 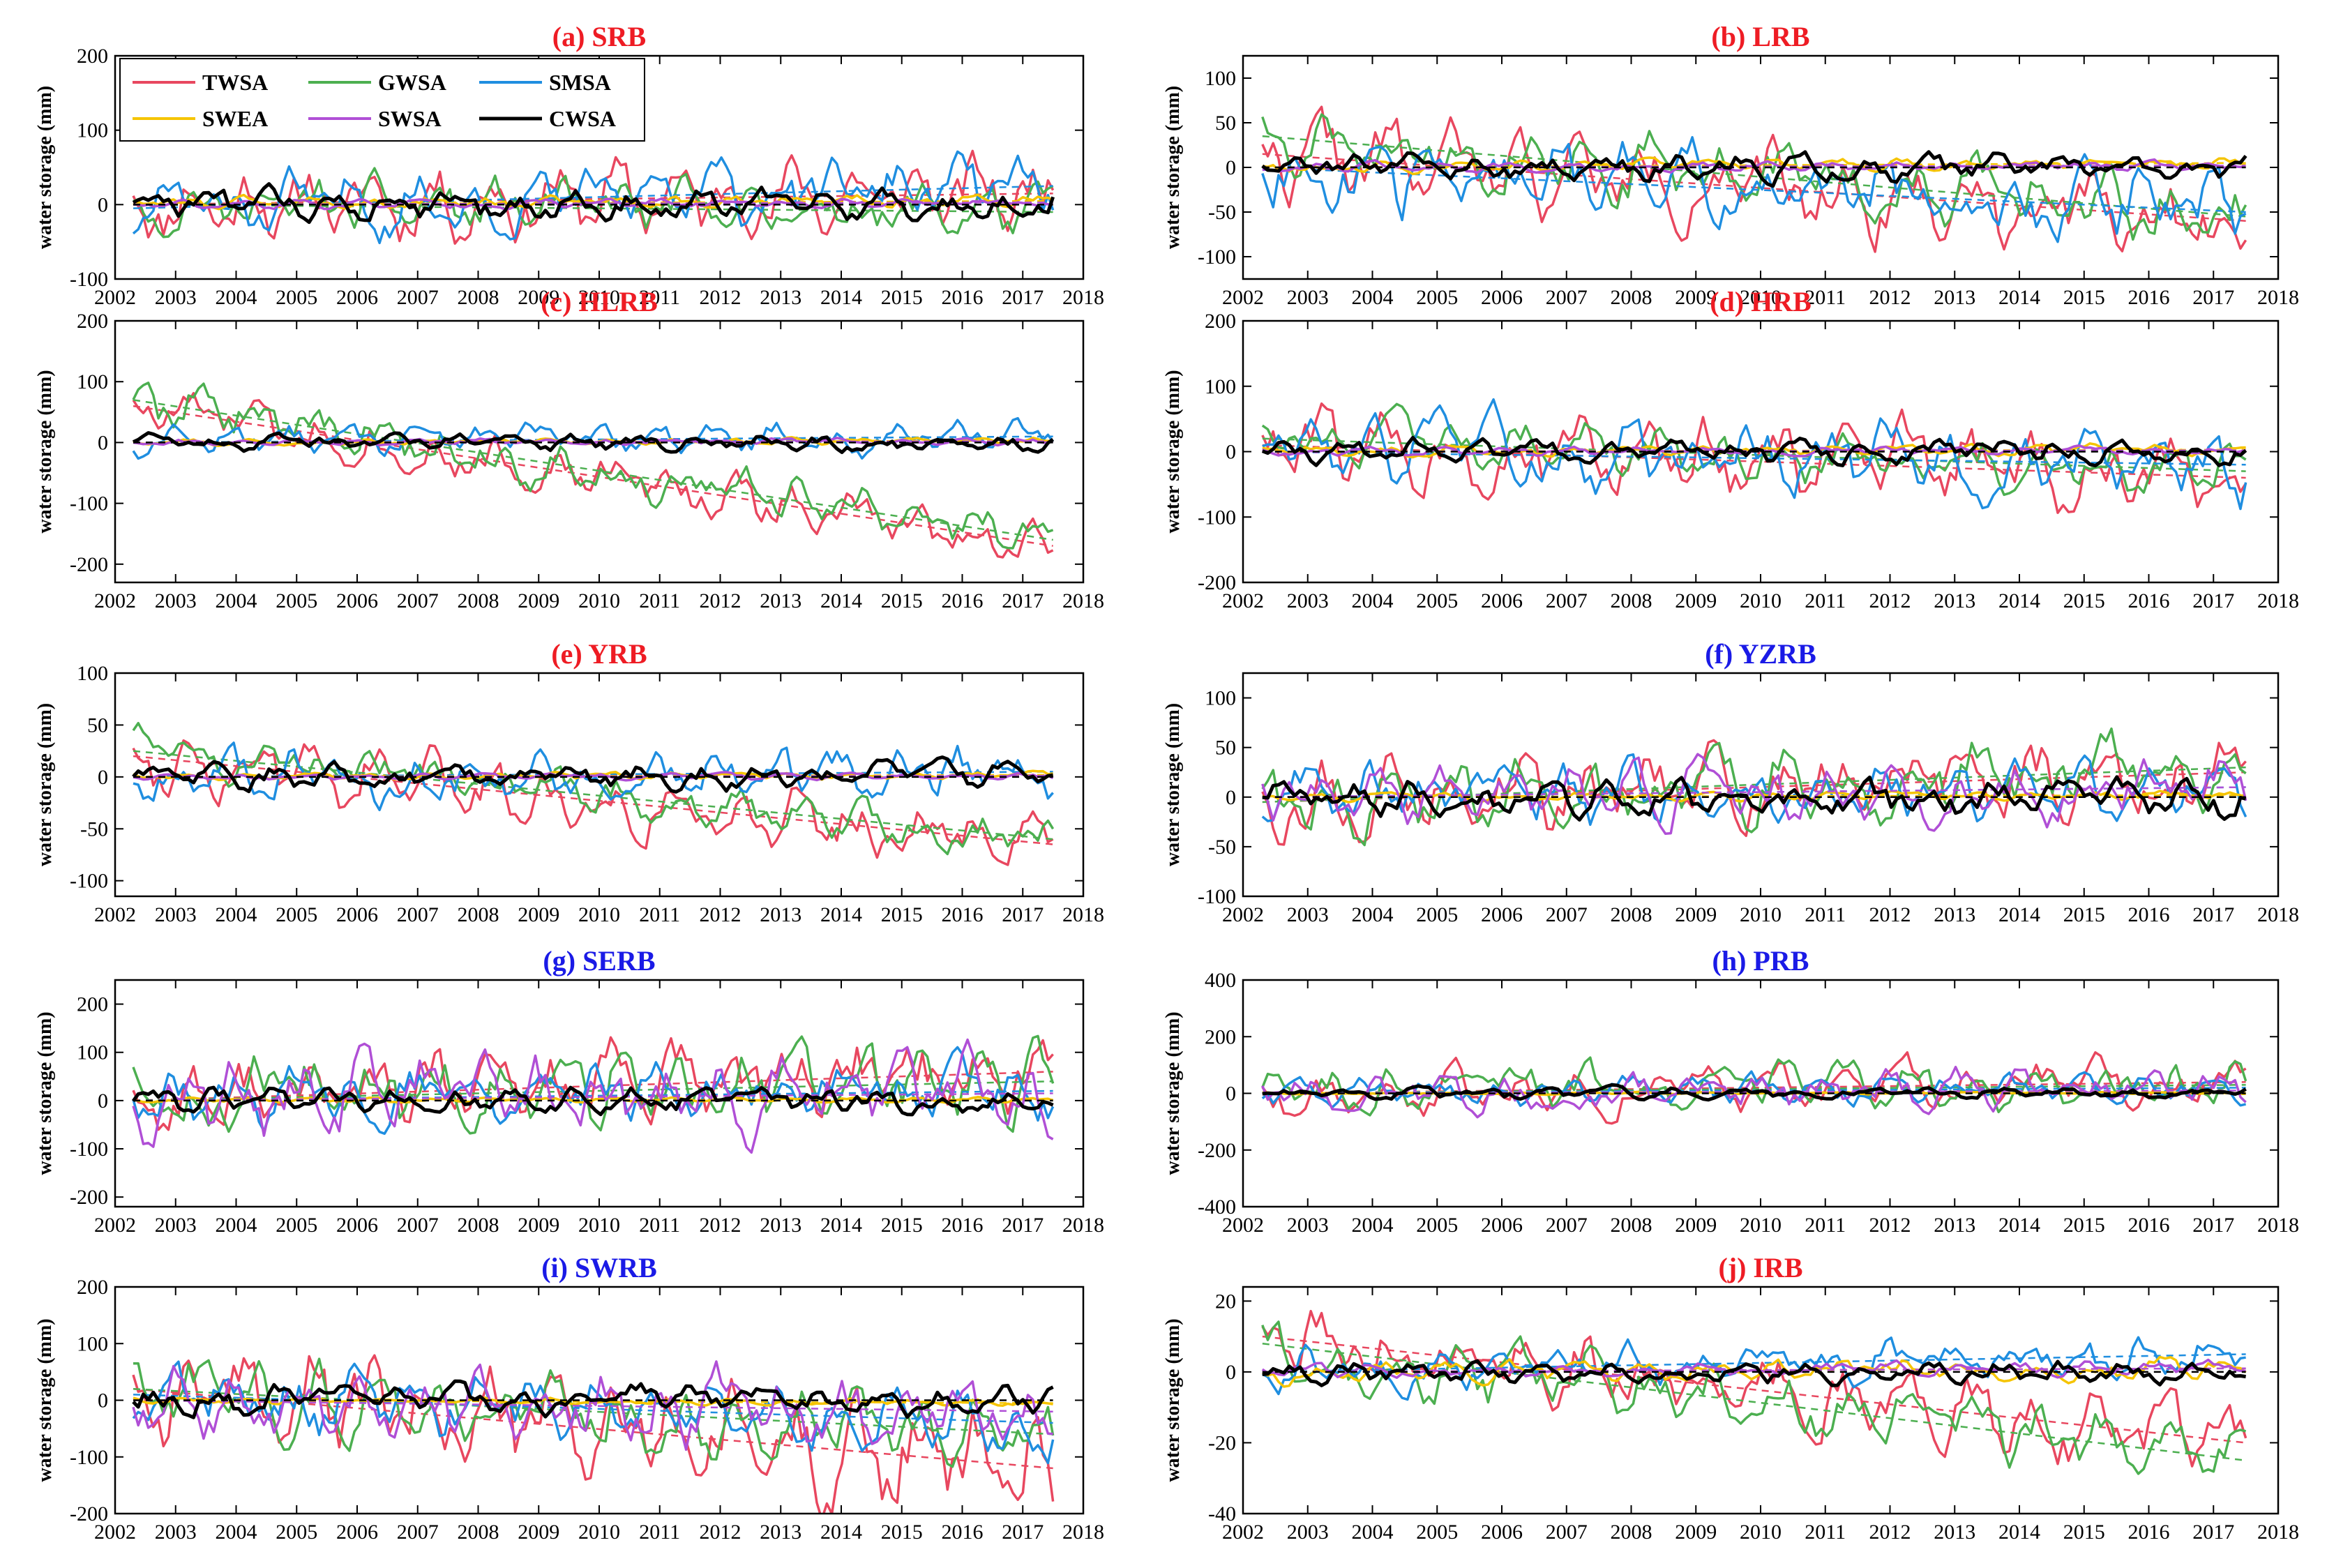 What do you see at coordinates (599, 36) in the screenshot?
I see `panel-title: (a) SRB` at bounding box center [599, 36].